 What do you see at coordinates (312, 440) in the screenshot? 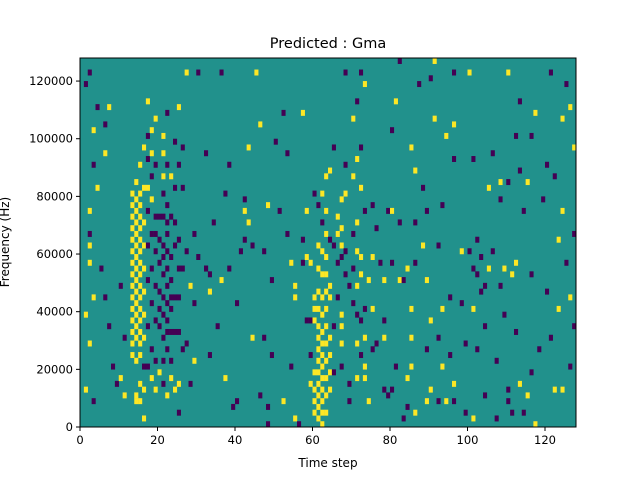
I see `x-tick-label: 60` at bounding box center [312, 440].